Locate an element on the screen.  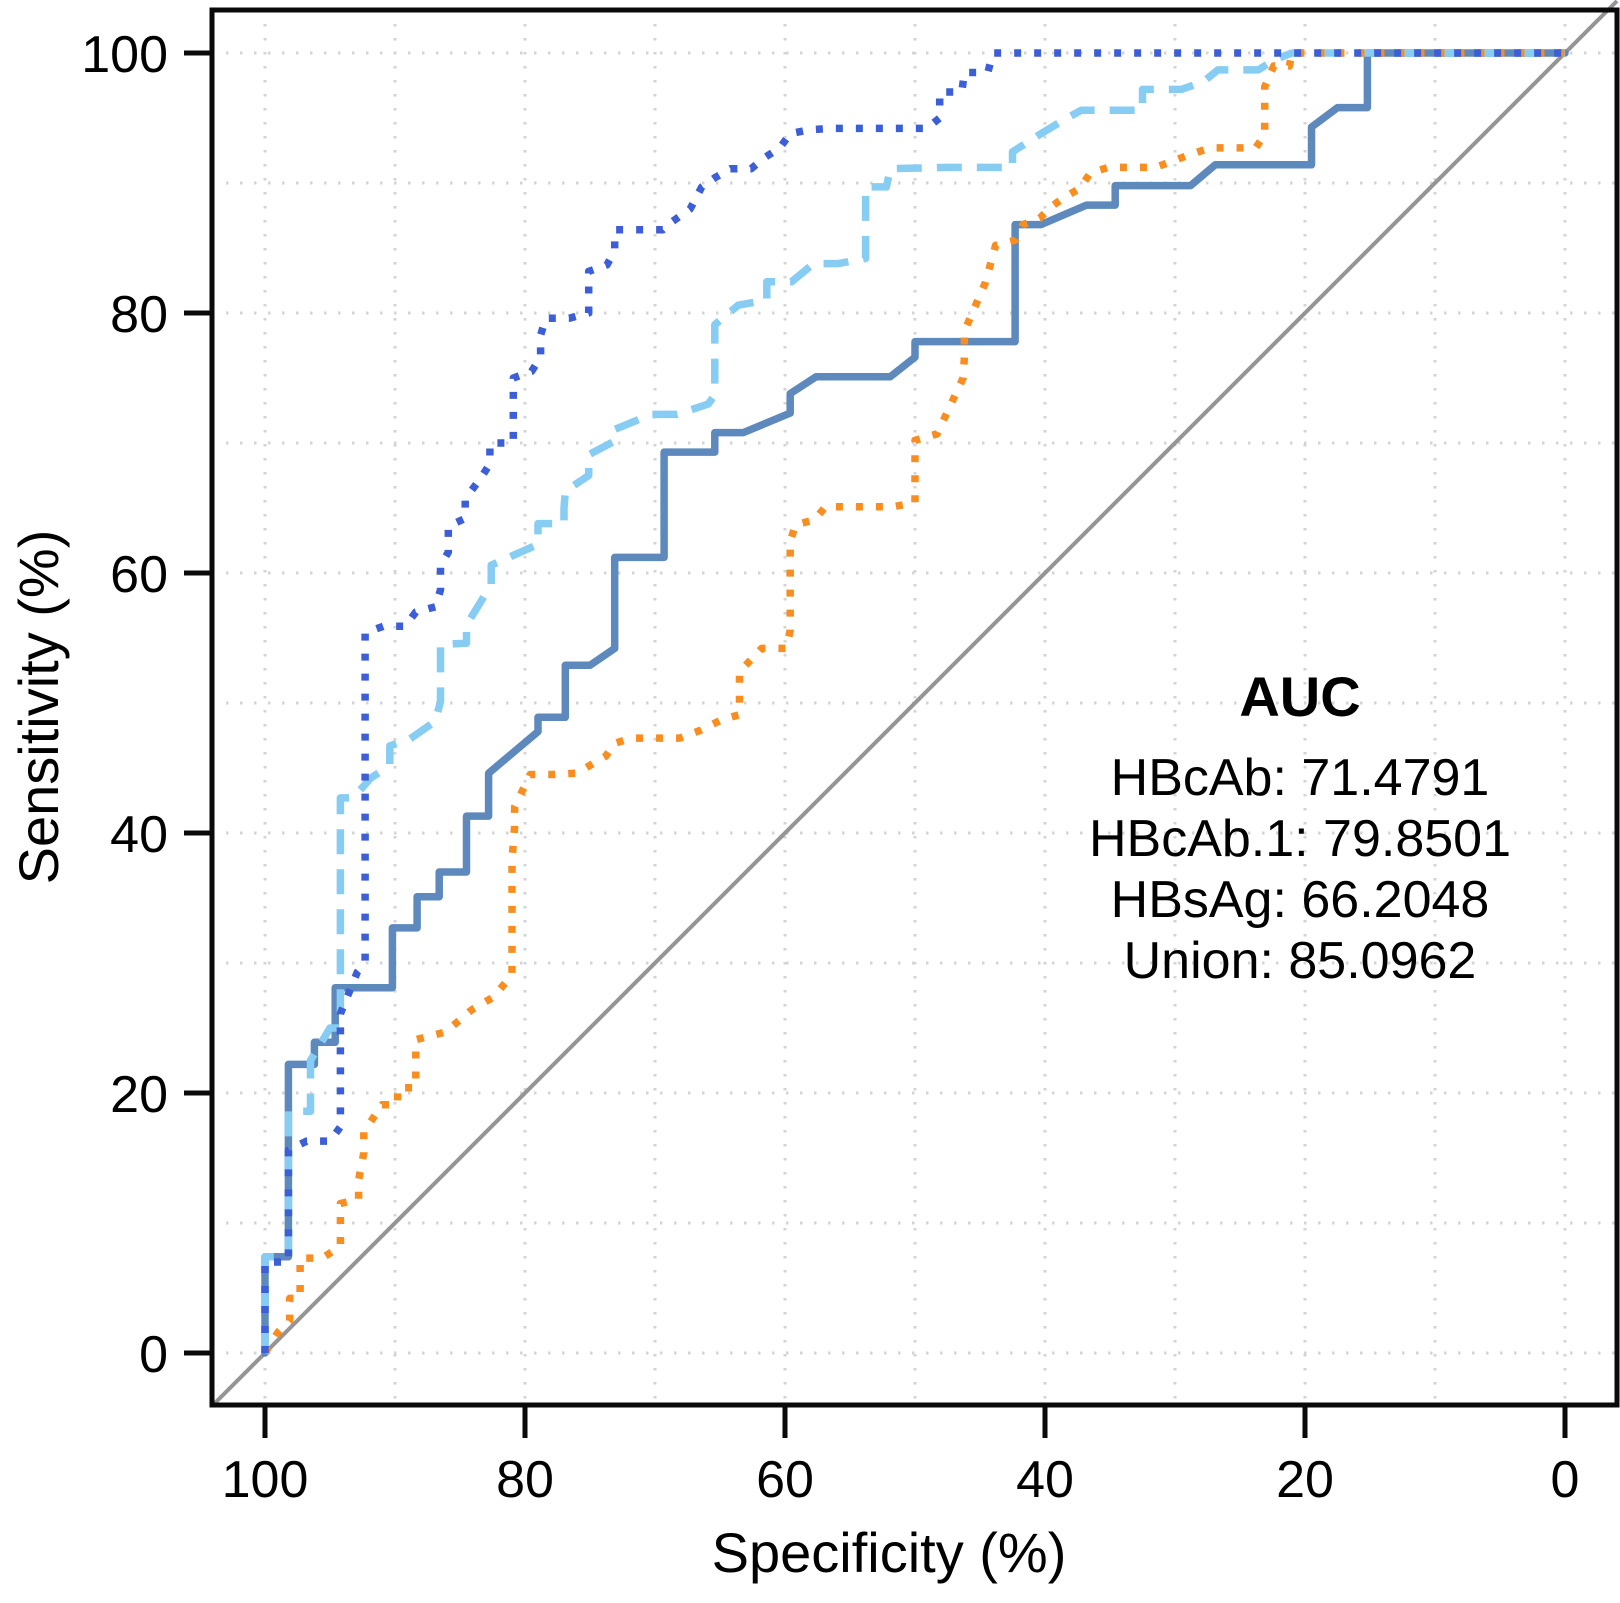
x-tick-label: 100 is located at coordinates (265, 1480).